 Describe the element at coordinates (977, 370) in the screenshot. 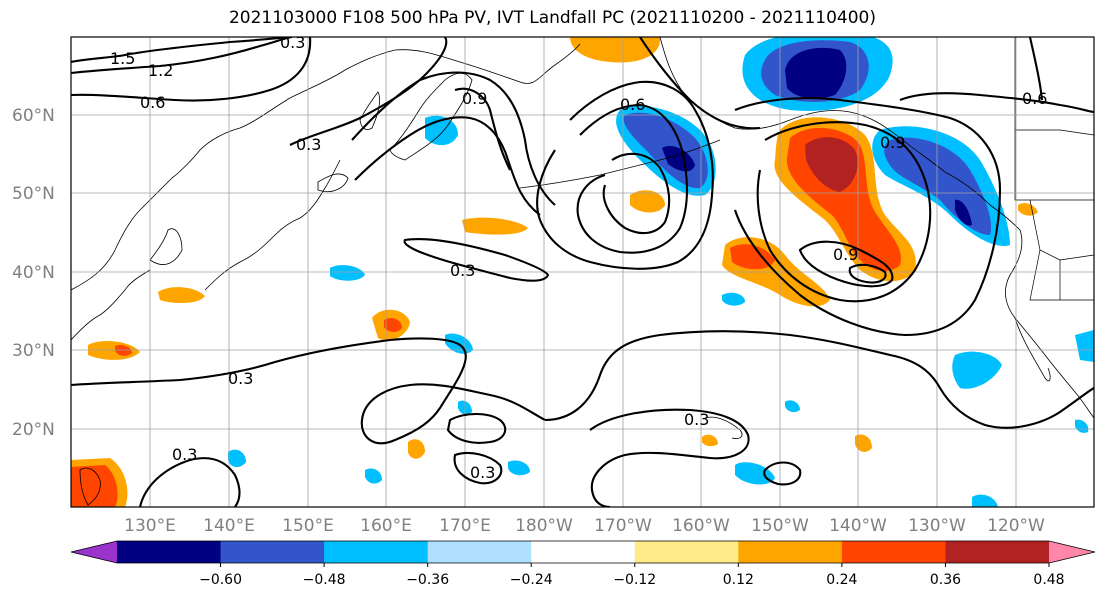

I see `shade-negative-baja` at that location.